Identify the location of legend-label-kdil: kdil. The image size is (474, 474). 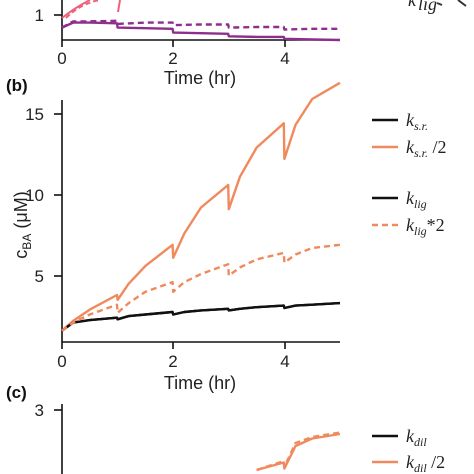
(416, 437).